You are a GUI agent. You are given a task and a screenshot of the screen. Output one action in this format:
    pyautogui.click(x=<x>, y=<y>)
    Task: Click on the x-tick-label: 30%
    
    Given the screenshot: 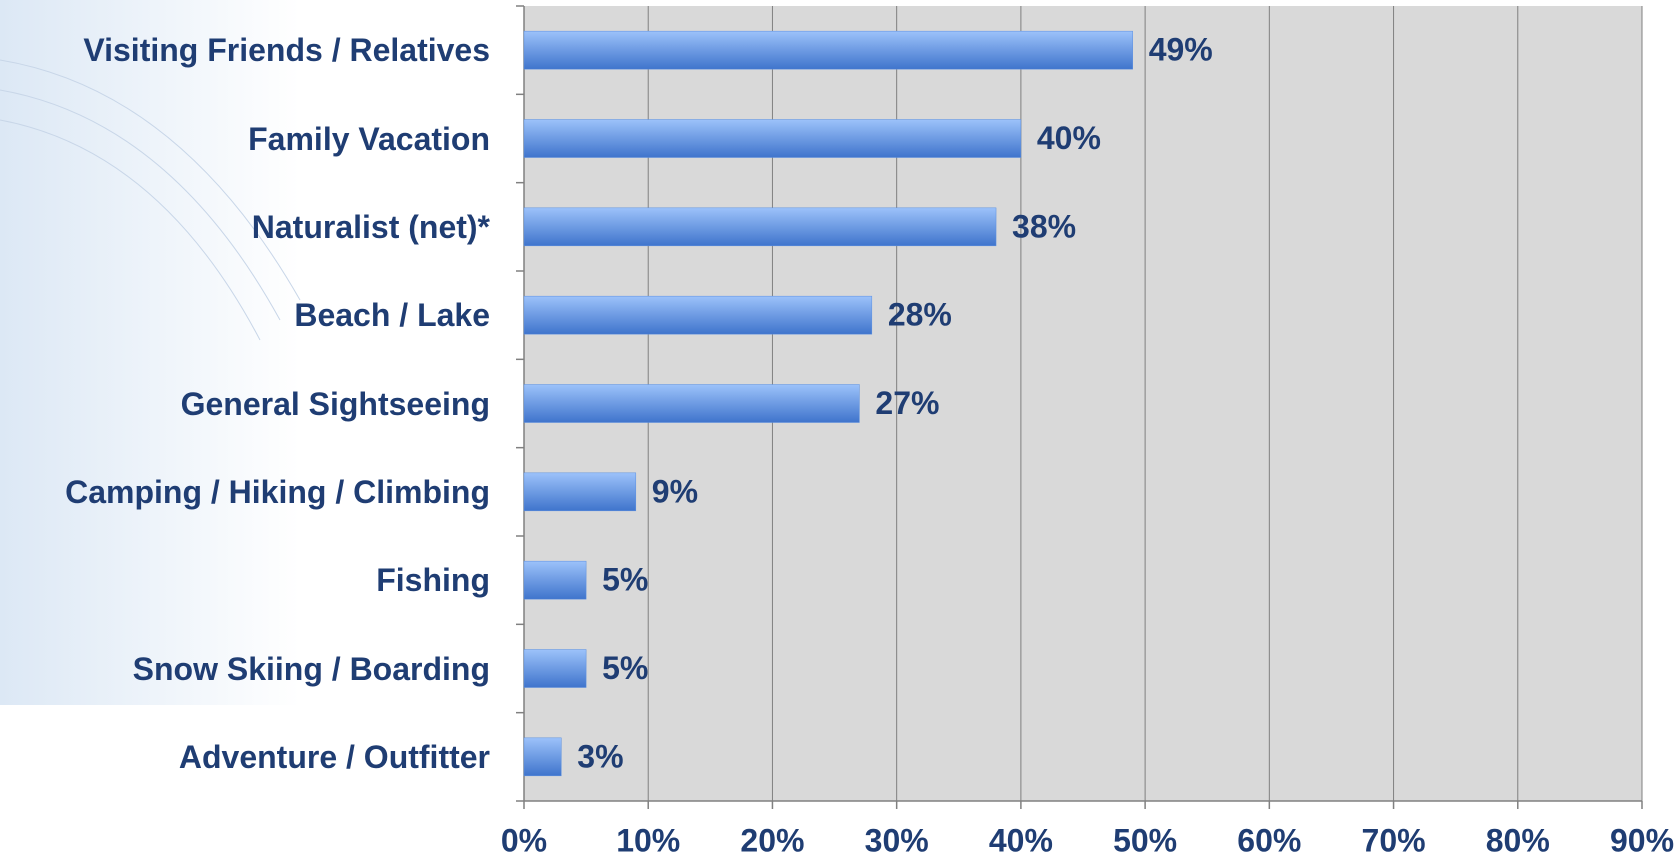 What is the action you would take?
    pyautogui.click(x=897, y=838)
    